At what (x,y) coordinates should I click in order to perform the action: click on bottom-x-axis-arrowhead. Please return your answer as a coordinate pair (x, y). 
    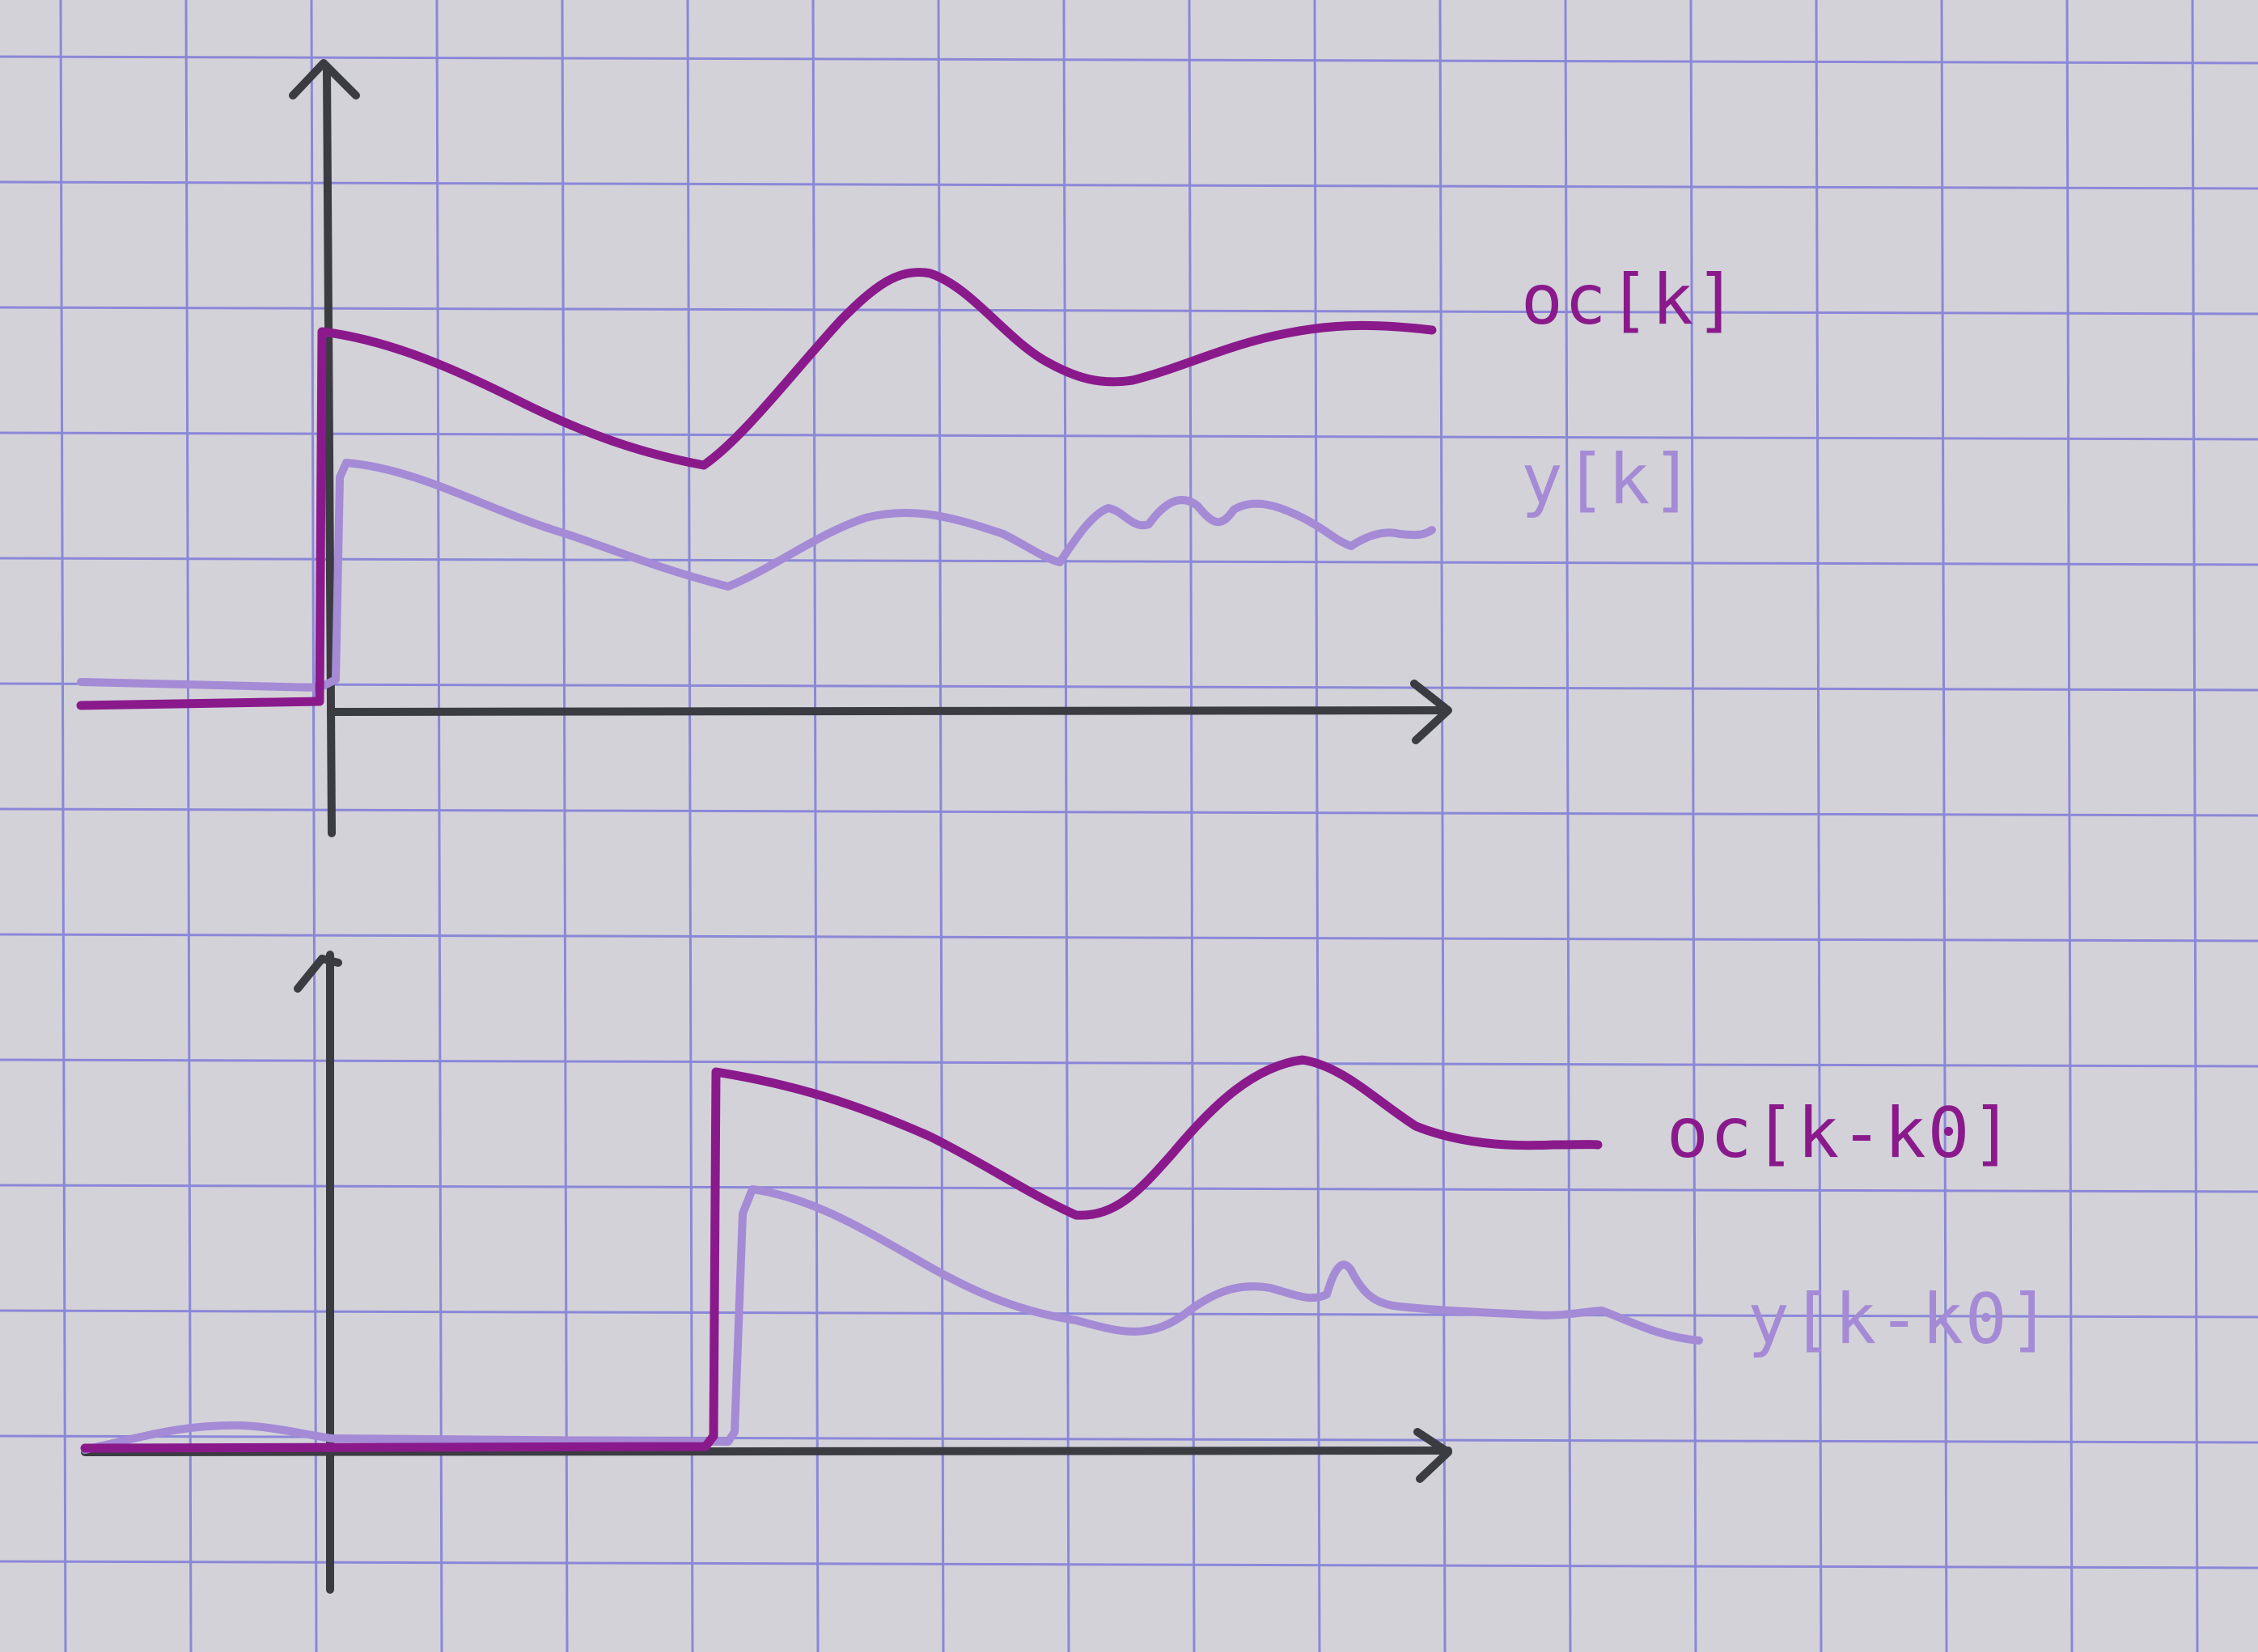
    Looking at the image, I should click on (1432, 1455).